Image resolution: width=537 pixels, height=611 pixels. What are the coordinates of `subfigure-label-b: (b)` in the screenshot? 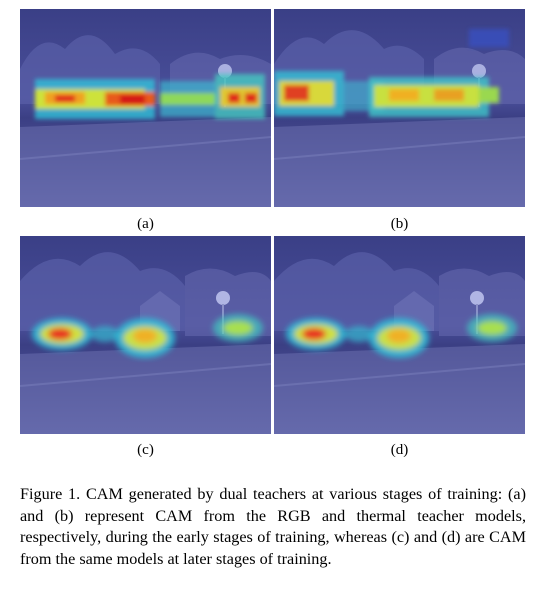 It's located at (399, 224).